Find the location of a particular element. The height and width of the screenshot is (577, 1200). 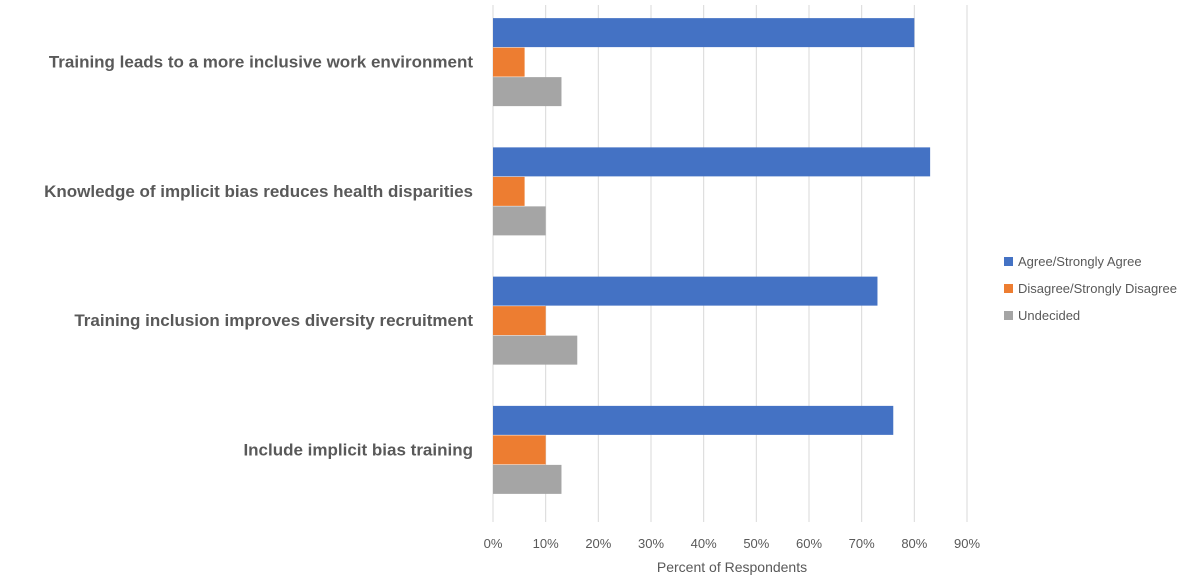

x-tick-label: 0% is located at coordinates (493, 543).